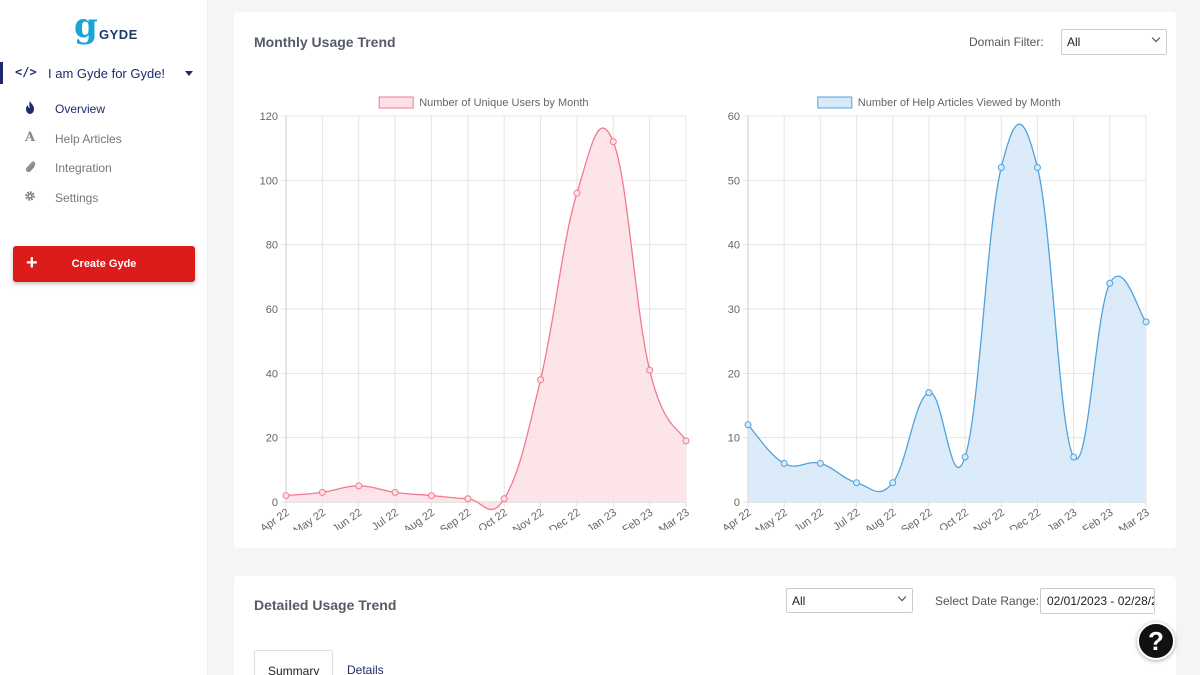 This screenshot has width=1200, height=675. I want to click on create-gyde-button: + Create Gyde, so click(104, 264).